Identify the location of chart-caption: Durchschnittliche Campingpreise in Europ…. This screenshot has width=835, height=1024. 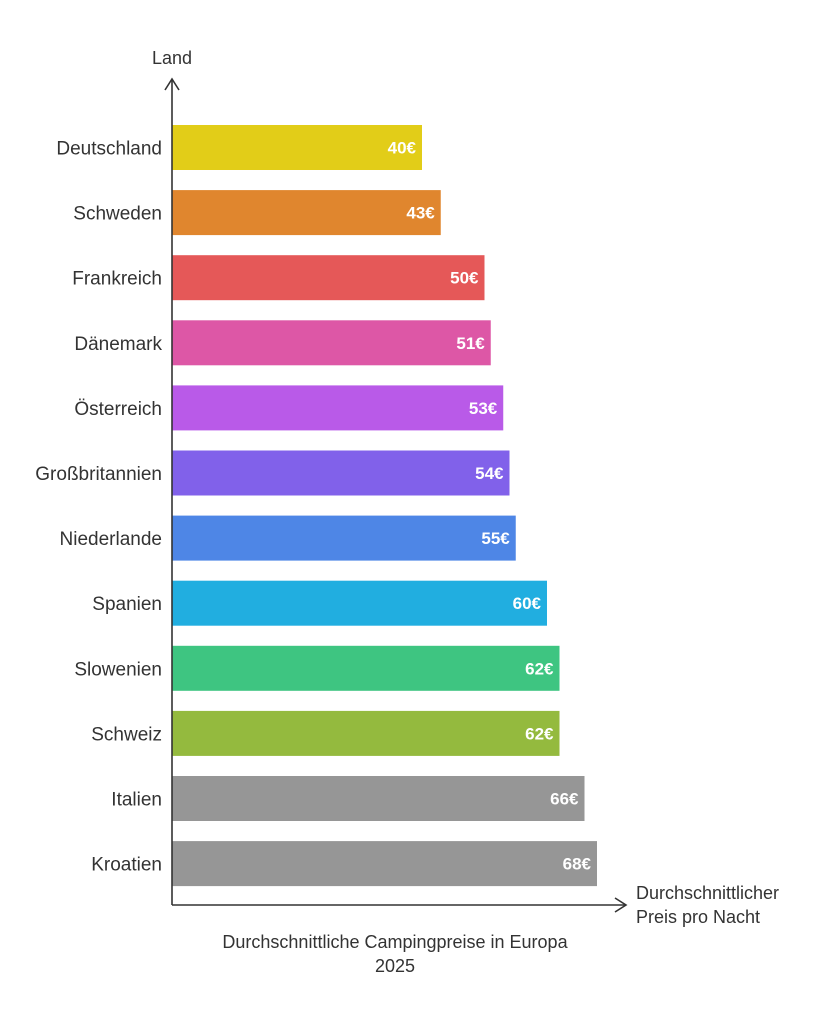
(395, 954).